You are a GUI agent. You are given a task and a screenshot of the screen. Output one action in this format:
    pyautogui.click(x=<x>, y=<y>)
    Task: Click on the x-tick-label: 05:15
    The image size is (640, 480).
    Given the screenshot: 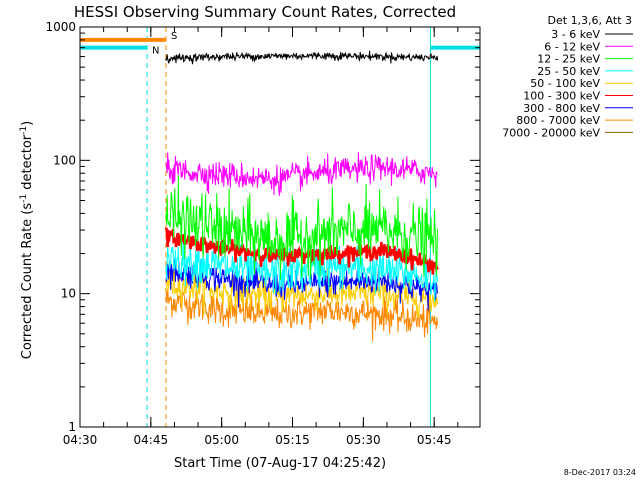 What is the action you would take?
    pyautogui.click(x=292, y=440)
    